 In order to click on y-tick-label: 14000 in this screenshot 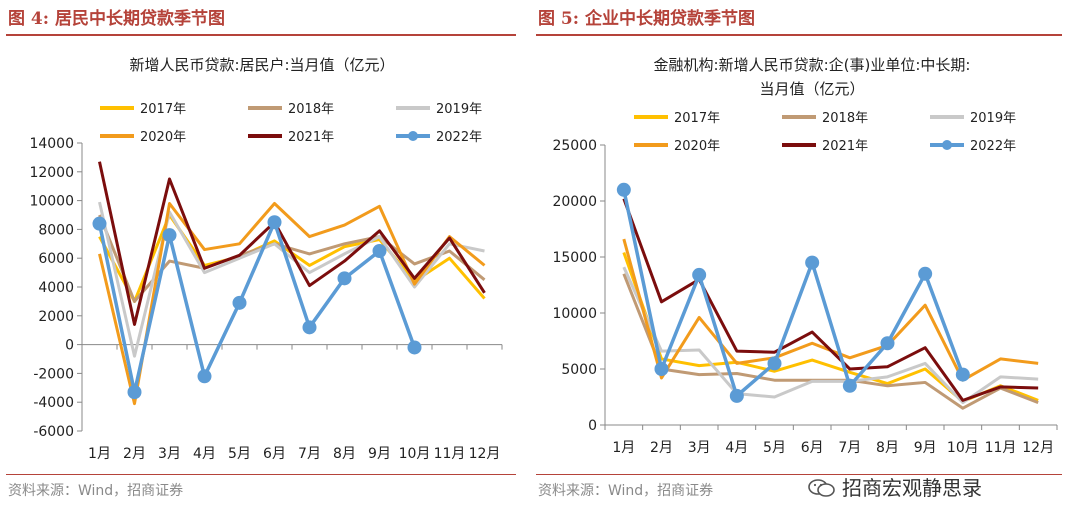, I will do `click(51, 144)`.